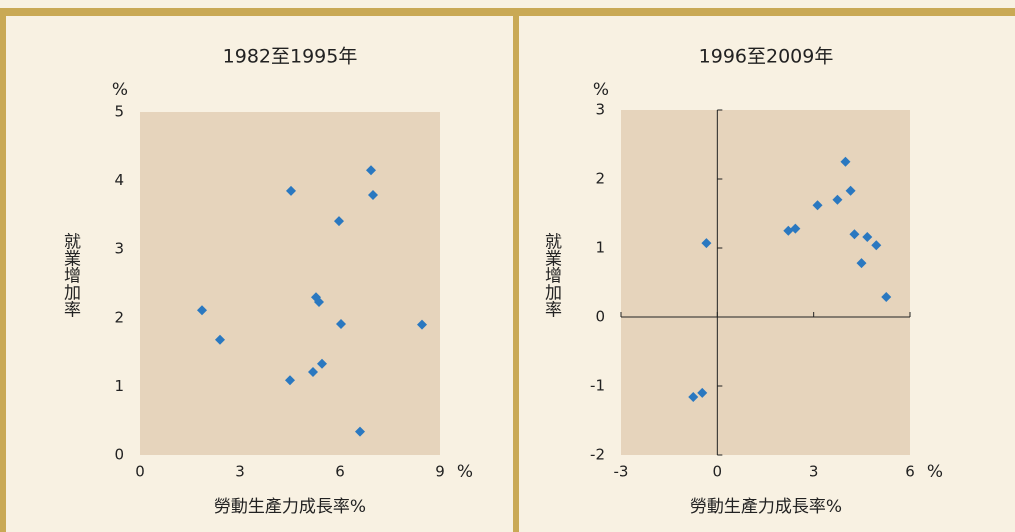 This screenshot has height=532, width=1015. What do you see at coordinates (621, 472) in the screenshot?
I see `x-tick-label: -3` at bounding box center [621, 472].